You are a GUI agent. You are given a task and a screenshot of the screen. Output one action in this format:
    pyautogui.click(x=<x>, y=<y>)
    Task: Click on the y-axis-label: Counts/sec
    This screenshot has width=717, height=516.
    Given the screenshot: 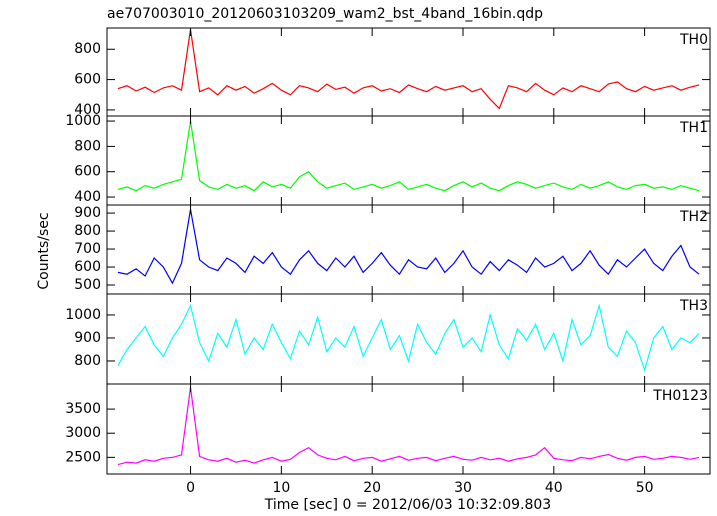 What is the action you would take?
    pyautogui.click(x=44, y=250)
    